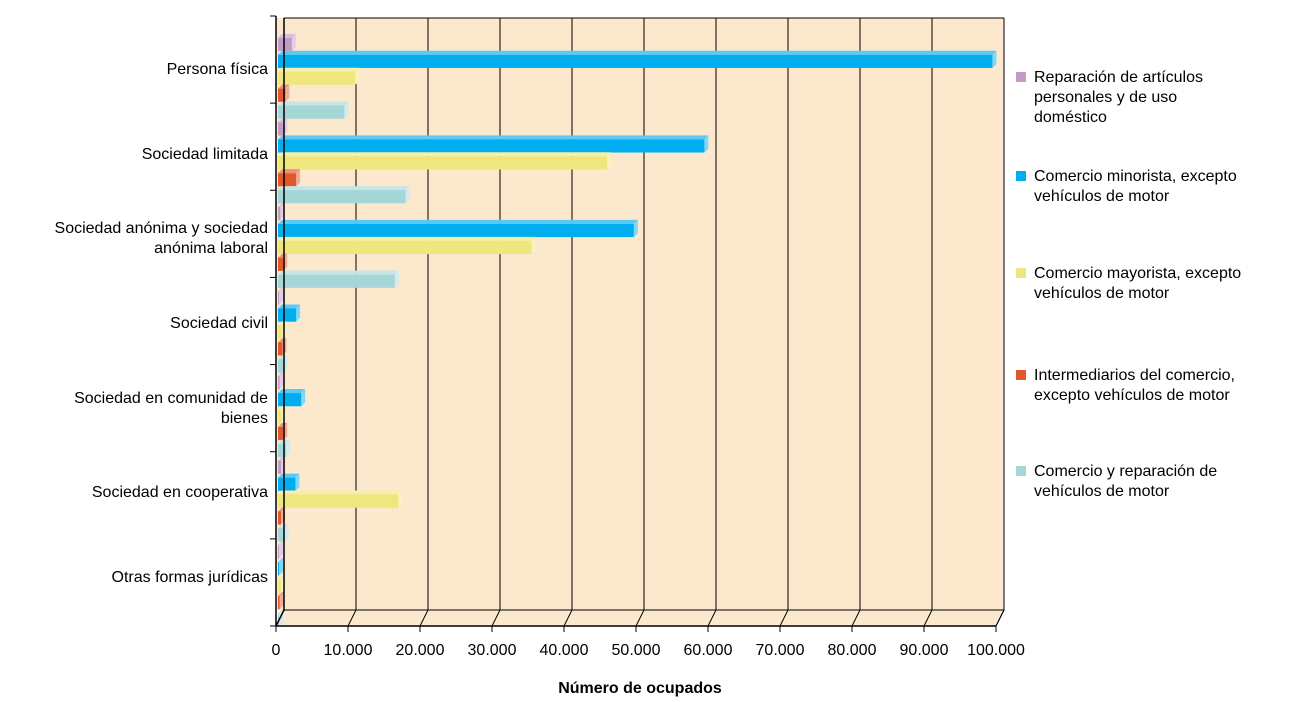 This screenshot has width=1305, height=702. I want to click on x-tick-label: 0, so click(276, 650).